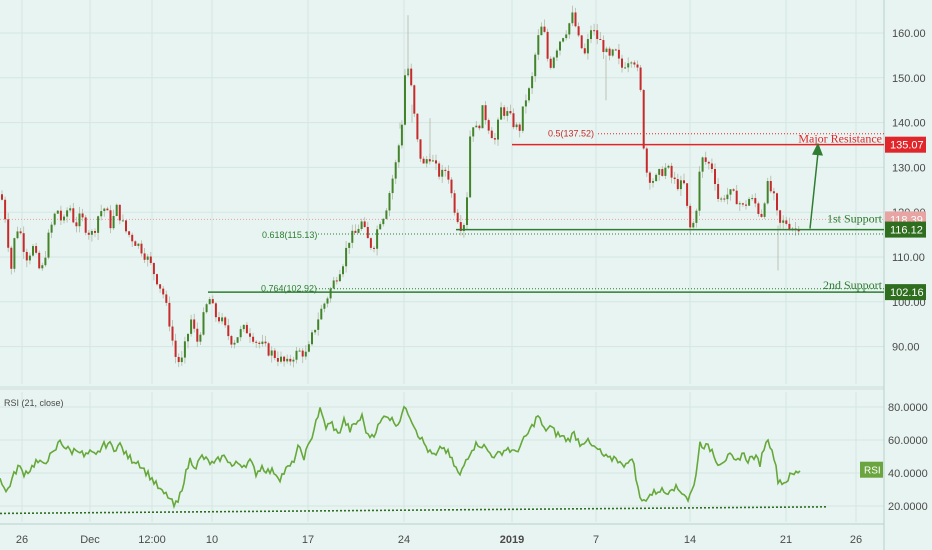 Image resolution: width=932 pixels, height=550 pixels. I want to click on time-tick-label: 12:00, so click(152, 540).